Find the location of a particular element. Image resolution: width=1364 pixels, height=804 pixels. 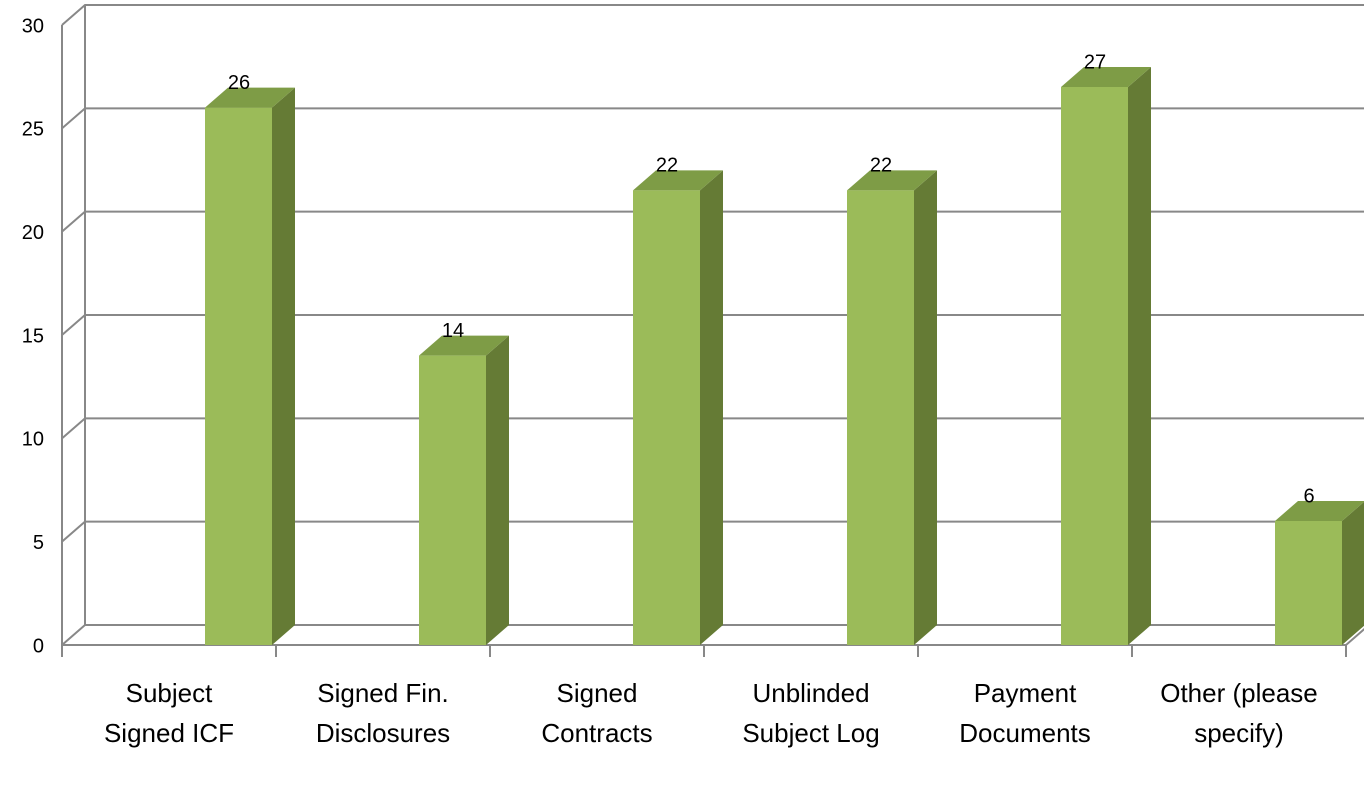

y-tick-label: 15 is located at coordinates (33, 336).